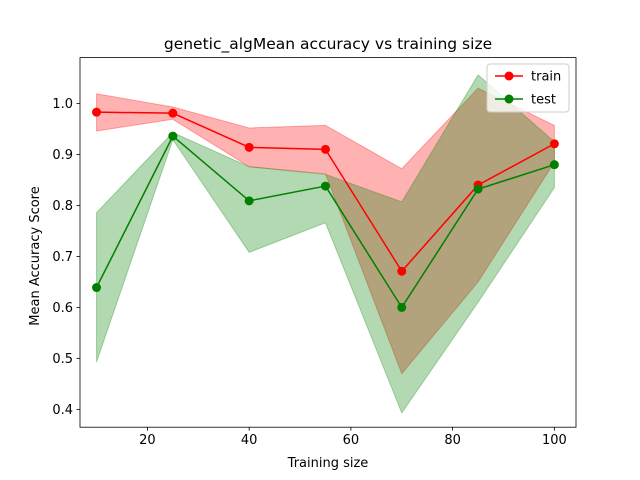 This screenshot has width=640, height=480. I want to click on y-axis-label: Mean Accuracy Score, so click(35, 255).